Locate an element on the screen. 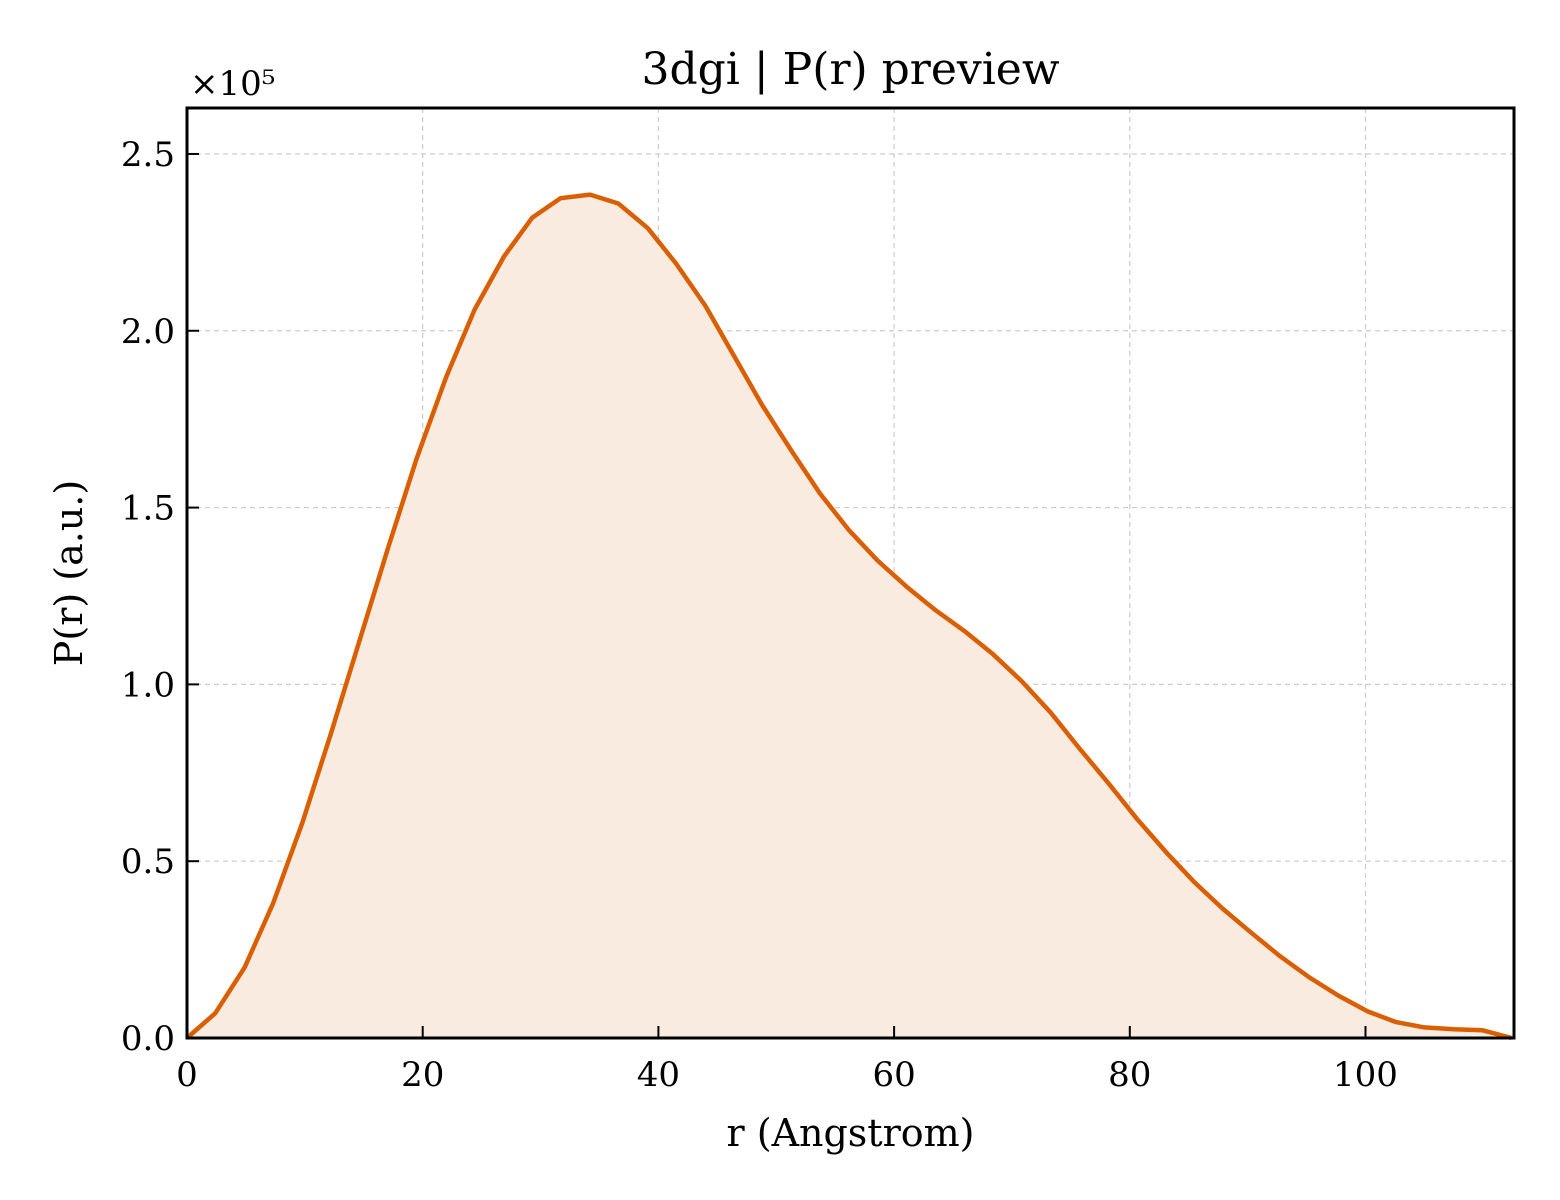  y-axis-offset-label: ×10⁵ is located at coordinates (232, 84).